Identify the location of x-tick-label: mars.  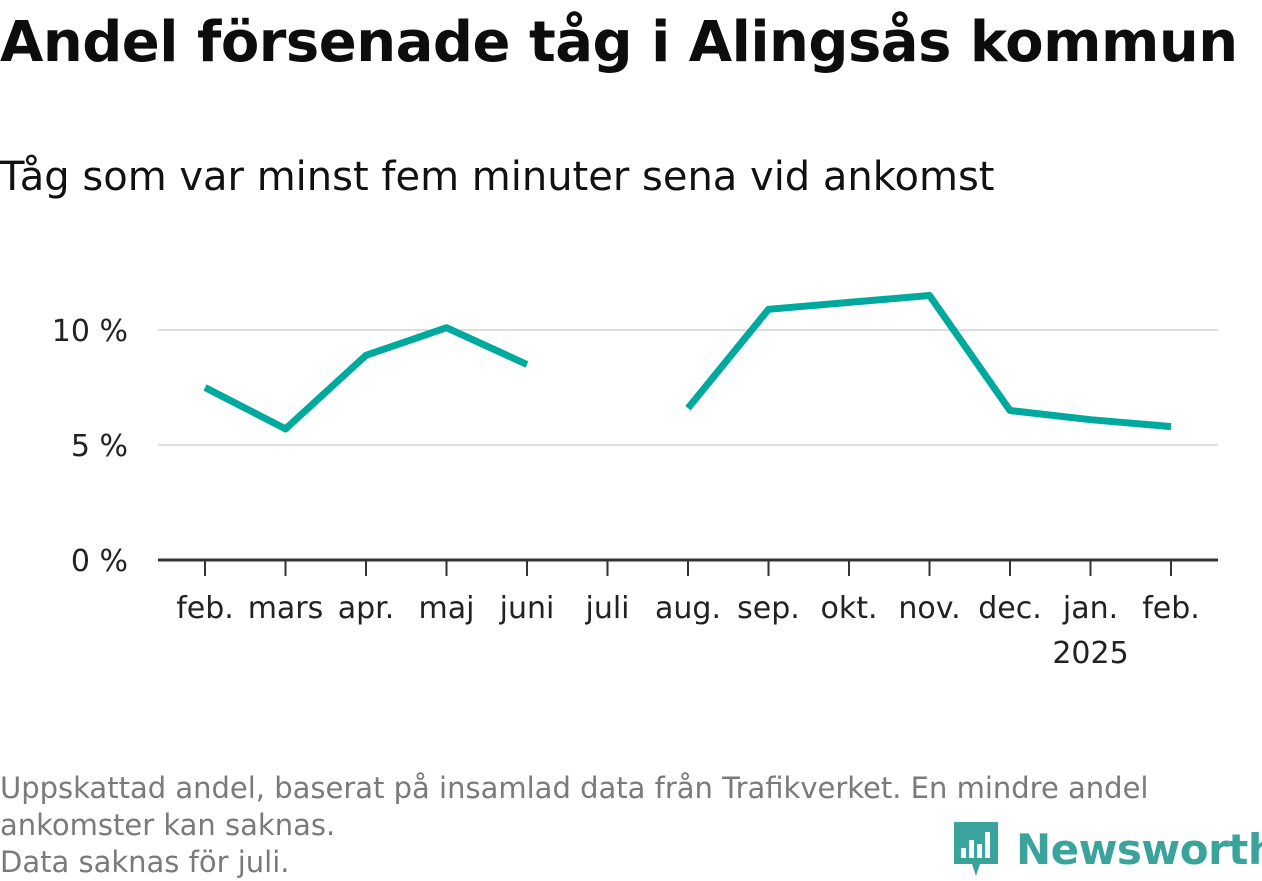
(286, 608).